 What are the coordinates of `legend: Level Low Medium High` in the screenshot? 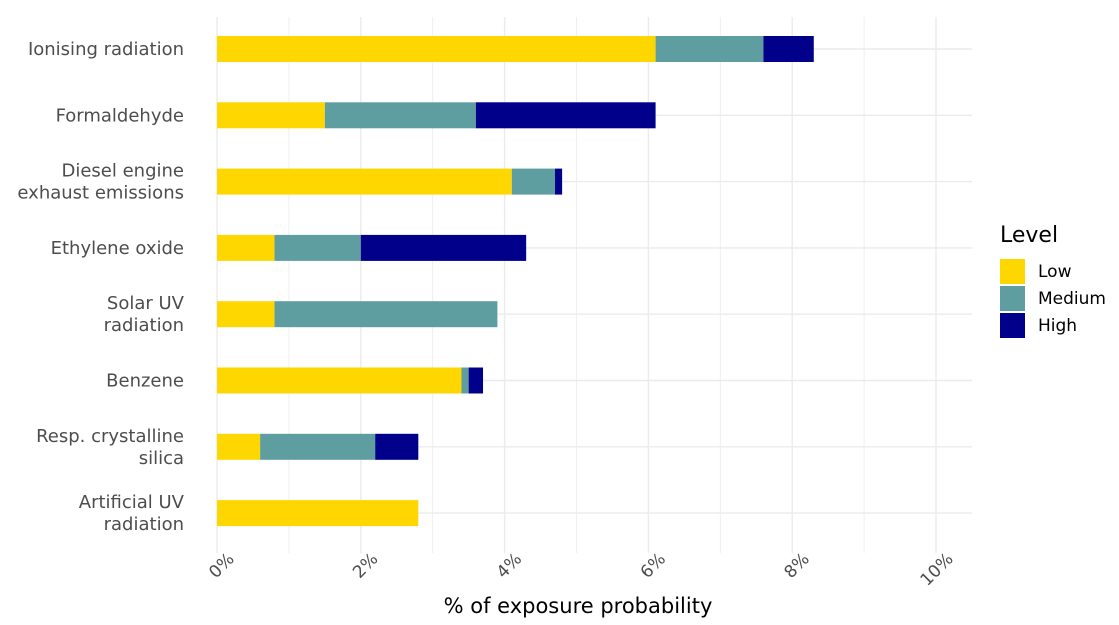 It's located at (1053, 280).